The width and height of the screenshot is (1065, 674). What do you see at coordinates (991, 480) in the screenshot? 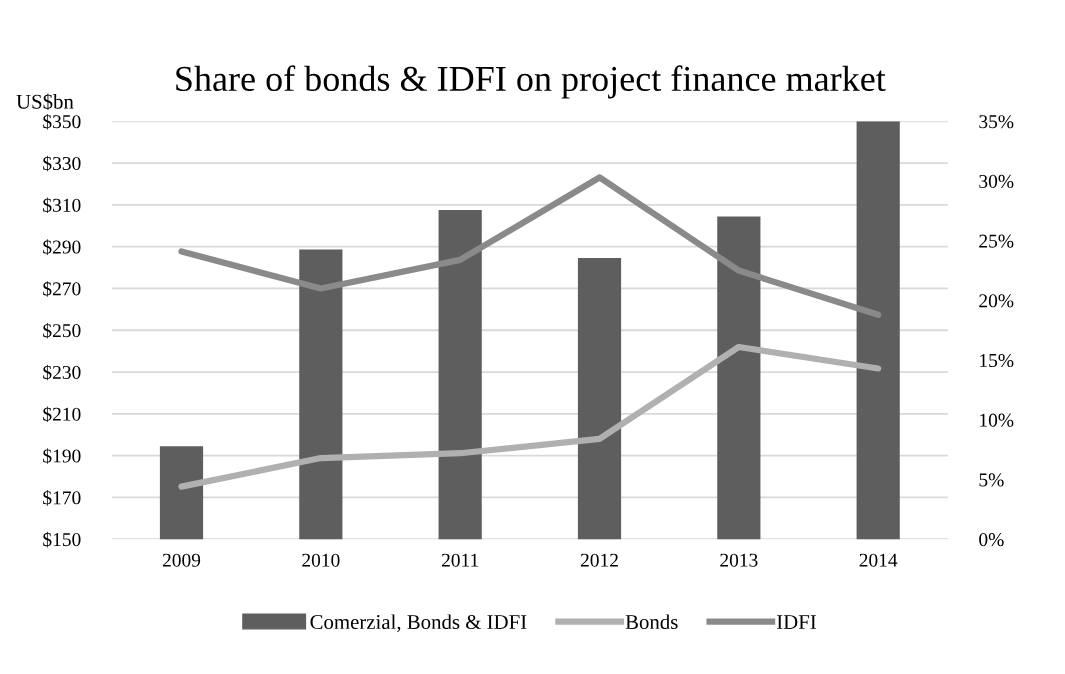
I see `y2-tick-label: 5%` at bounding box center [991, 480].